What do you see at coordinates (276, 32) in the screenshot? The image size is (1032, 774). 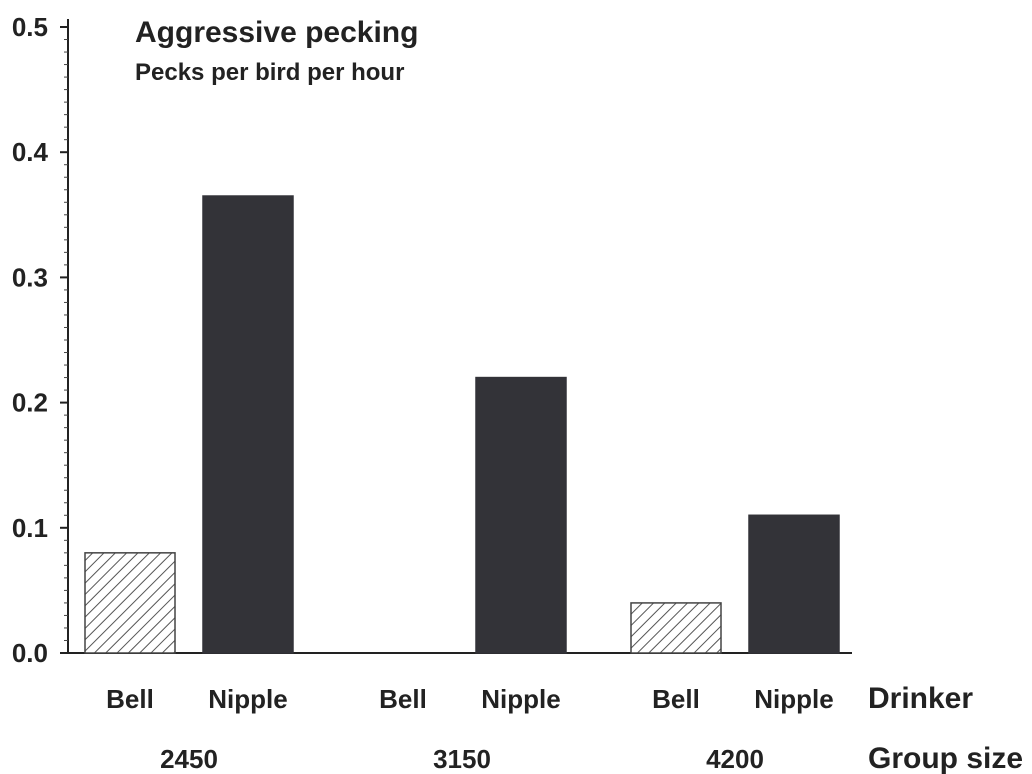 I see `chart-title: Aggressive pecking` at bounding box center [276, 32].